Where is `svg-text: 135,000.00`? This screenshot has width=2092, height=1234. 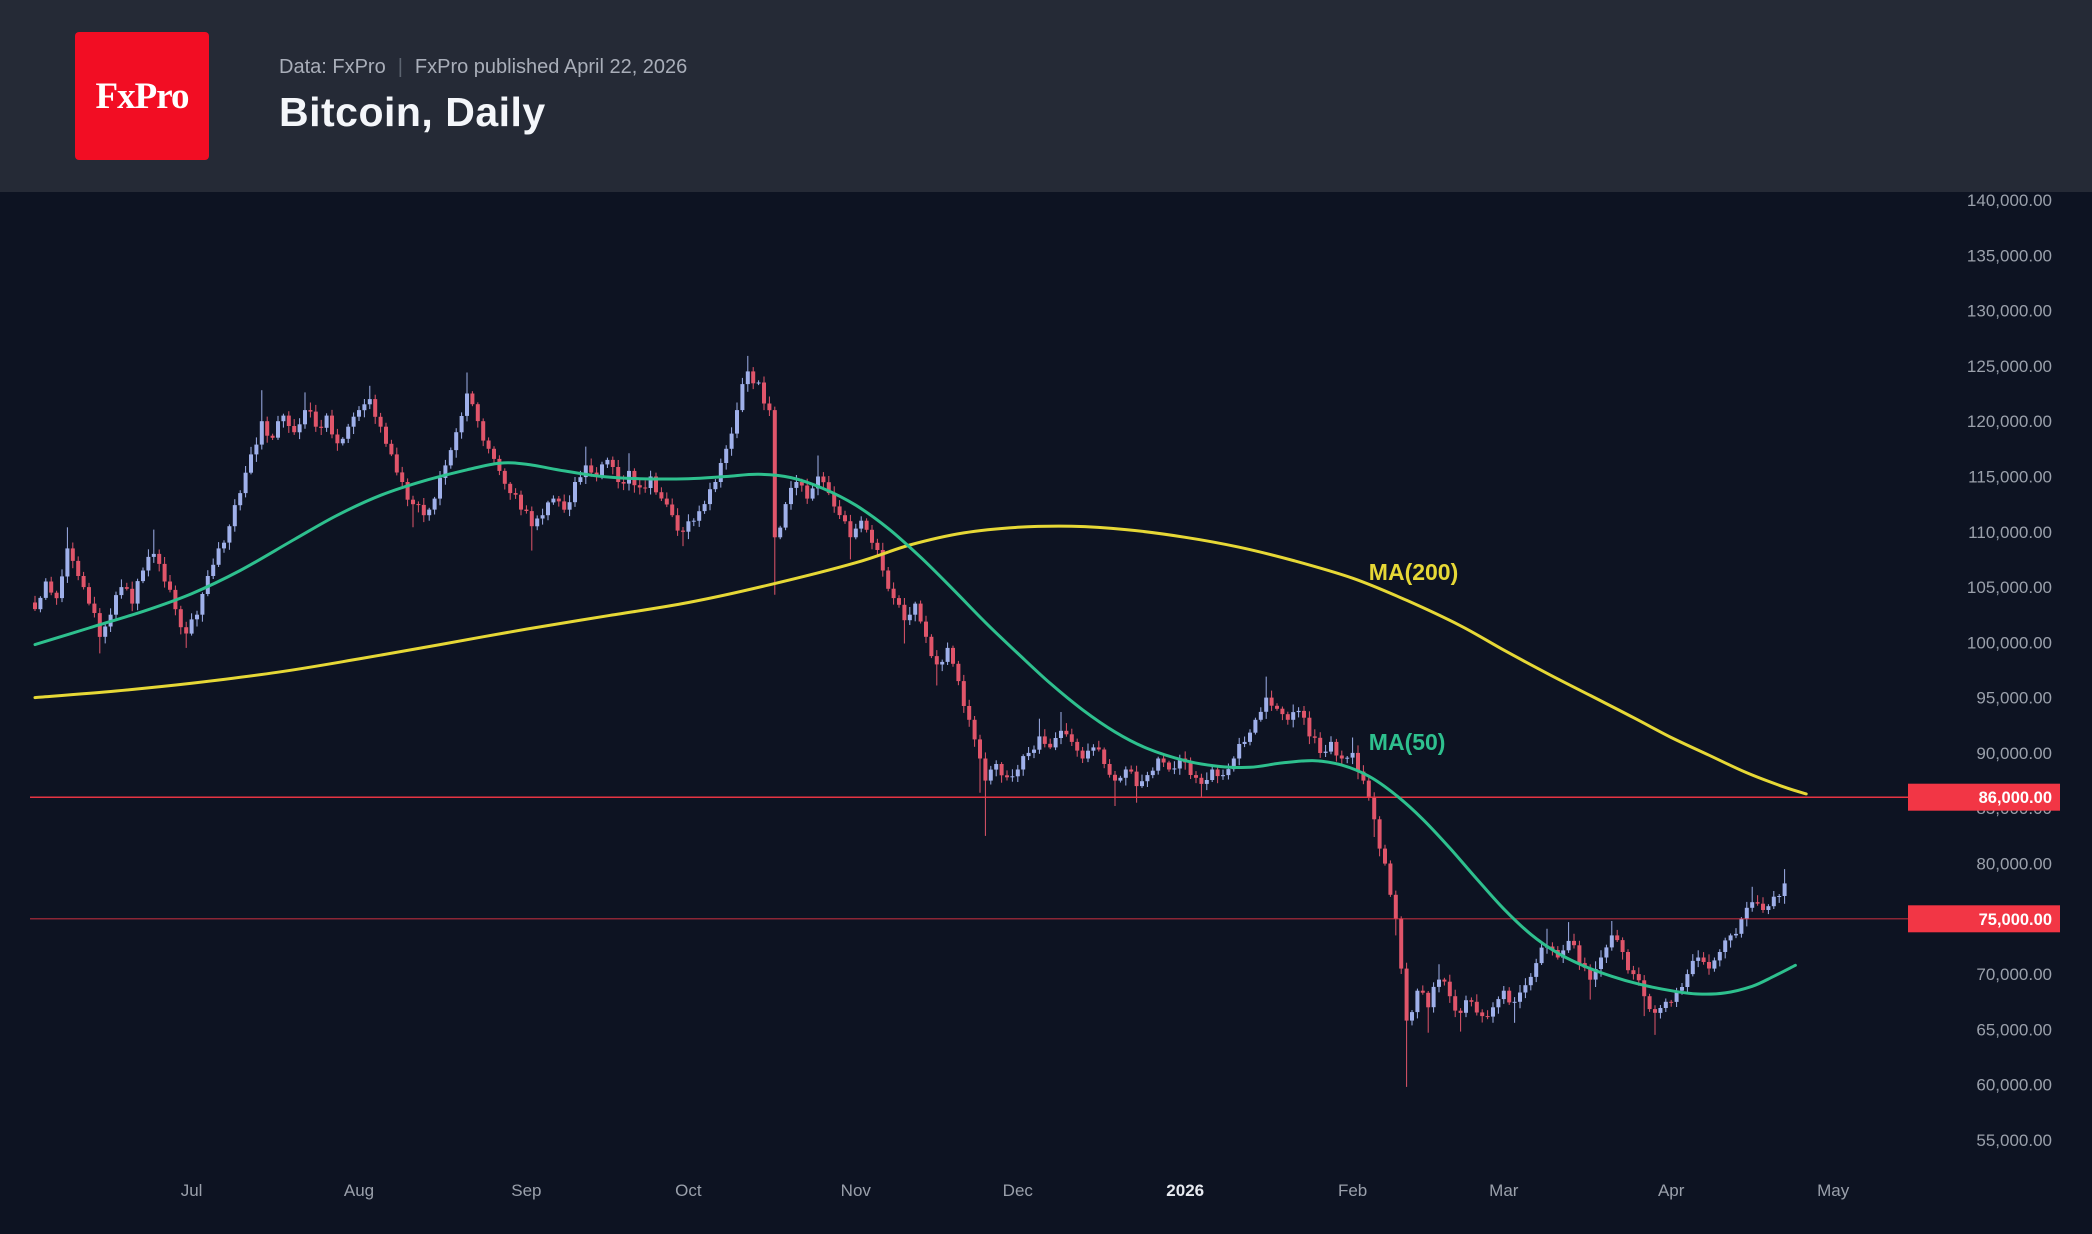
svg-text: 135,000.00 is located at coordinates (2009, 255).